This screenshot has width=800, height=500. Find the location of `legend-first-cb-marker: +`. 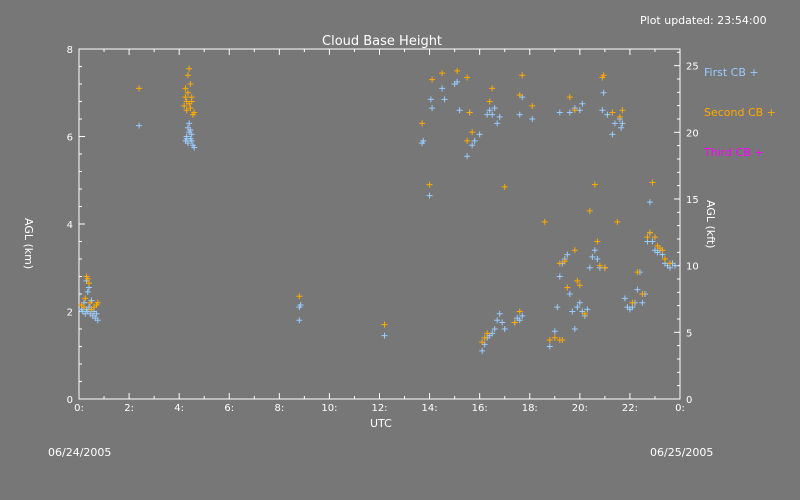

legend-first-cb-marker: + is located at coordinates (754, 72).